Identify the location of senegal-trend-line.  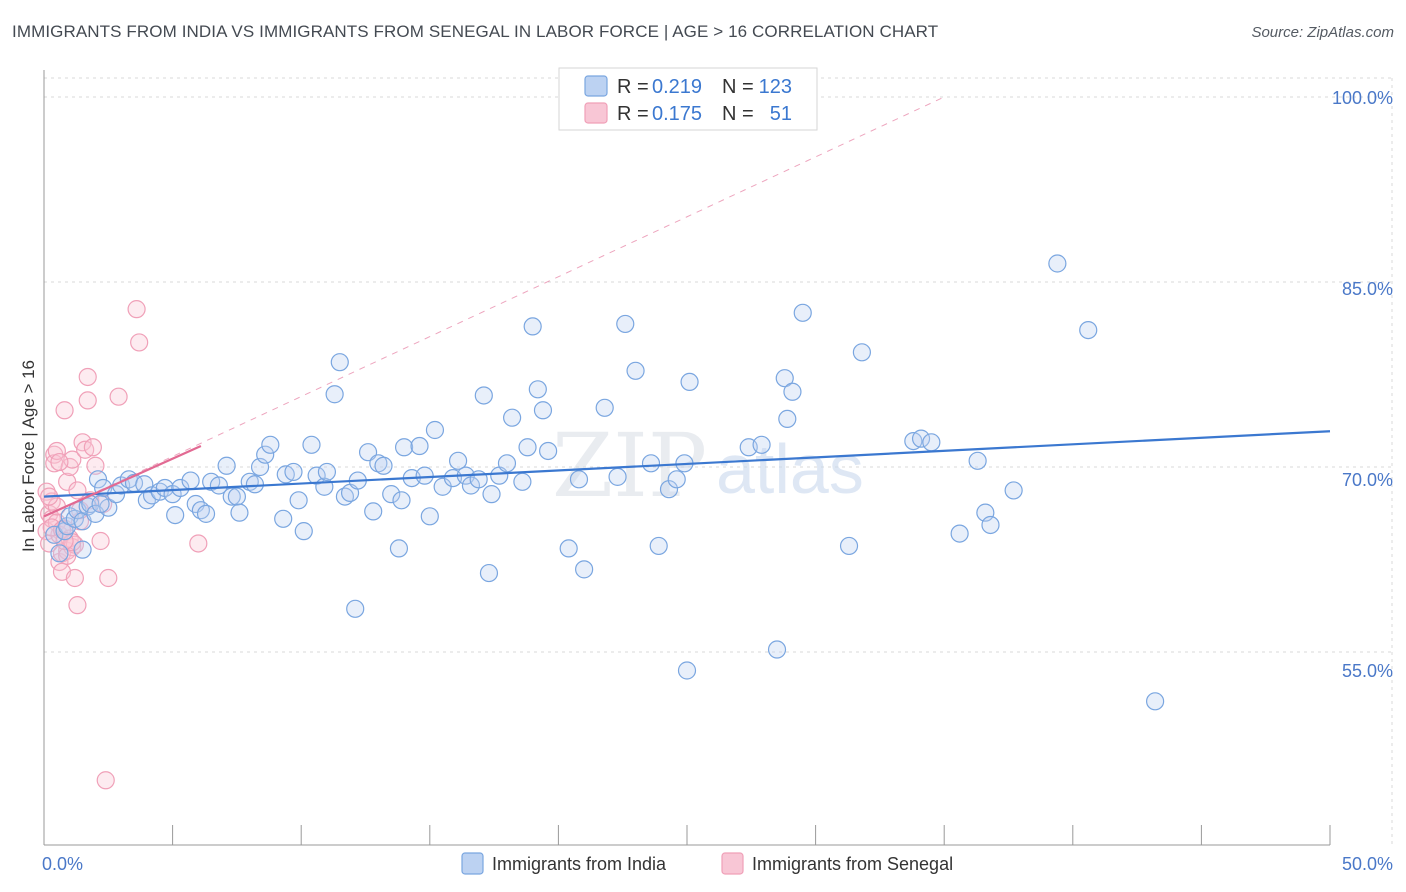
(122, 481).